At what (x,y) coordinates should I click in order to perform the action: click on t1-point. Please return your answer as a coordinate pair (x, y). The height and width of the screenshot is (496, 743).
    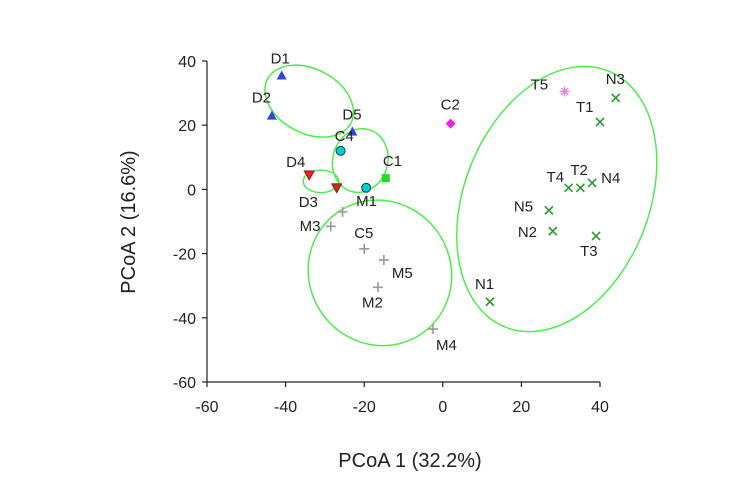
    Looking at the image, I should click on (600, 122).